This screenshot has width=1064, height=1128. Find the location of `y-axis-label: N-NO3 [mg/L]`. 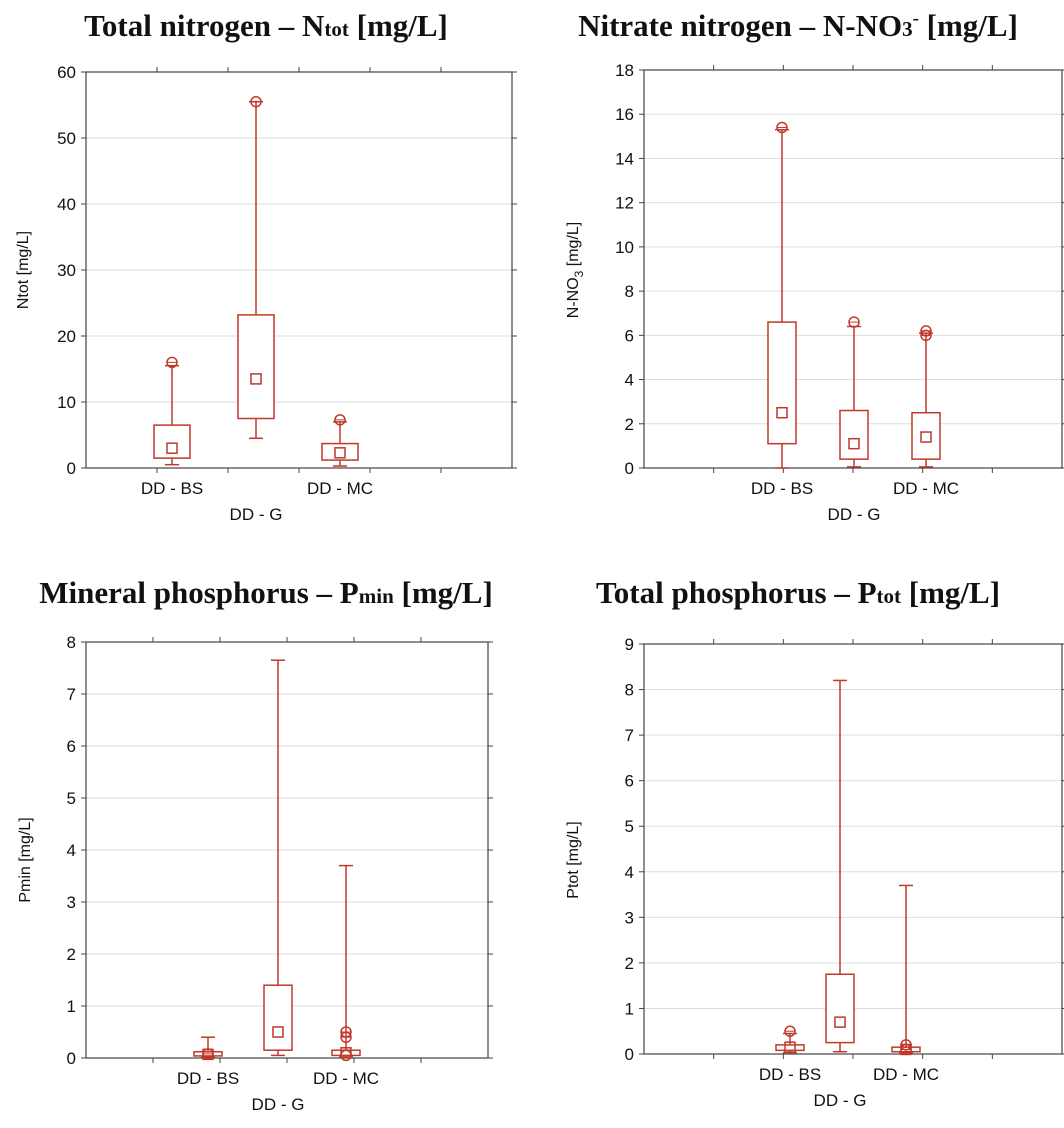

y-axis-label: N-NO3 [mg/L] is located at coordinates (575, 270).